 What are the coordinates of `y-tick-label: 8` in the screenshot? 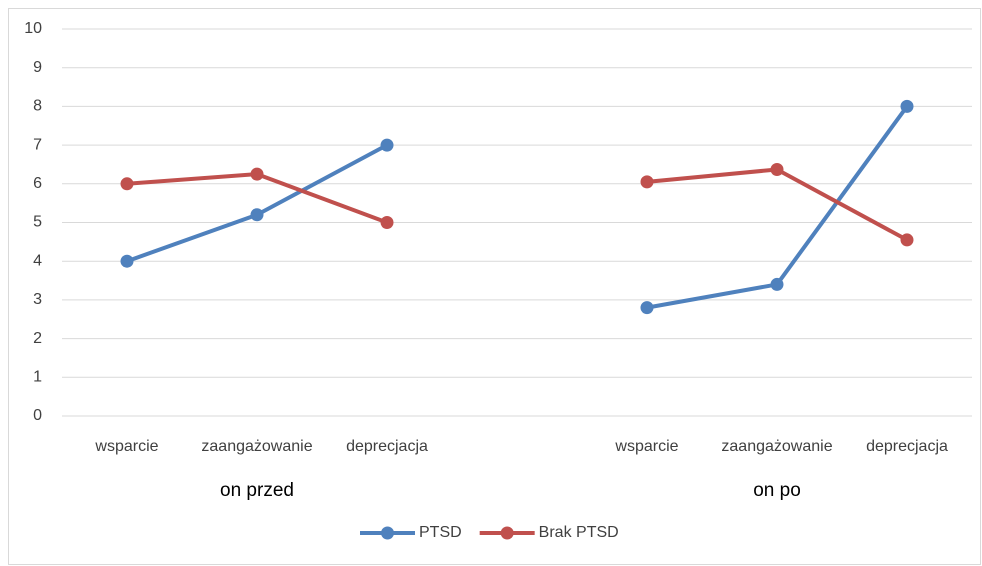 It's located at (37, 106).